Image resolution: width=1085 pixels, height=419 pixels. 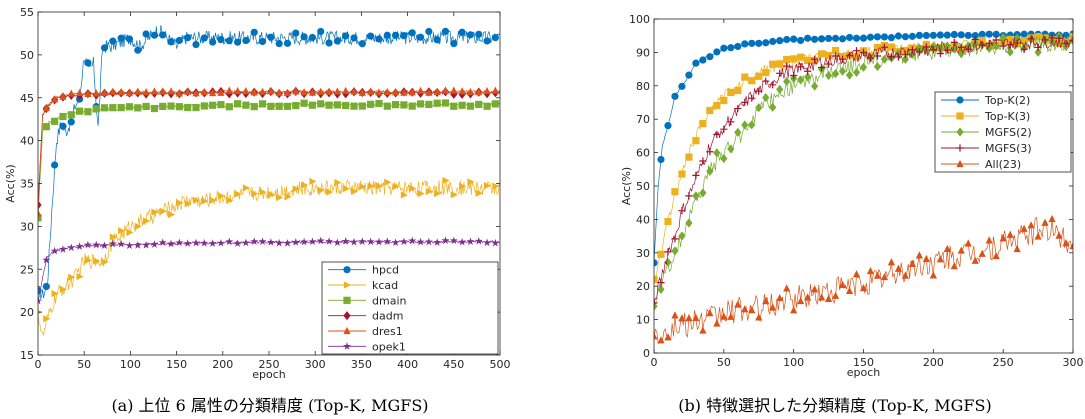 What do you see at coordinates (347, 300) in the screenshot?
I see `legend-marker-dmain` at bounding box center [347, 300].